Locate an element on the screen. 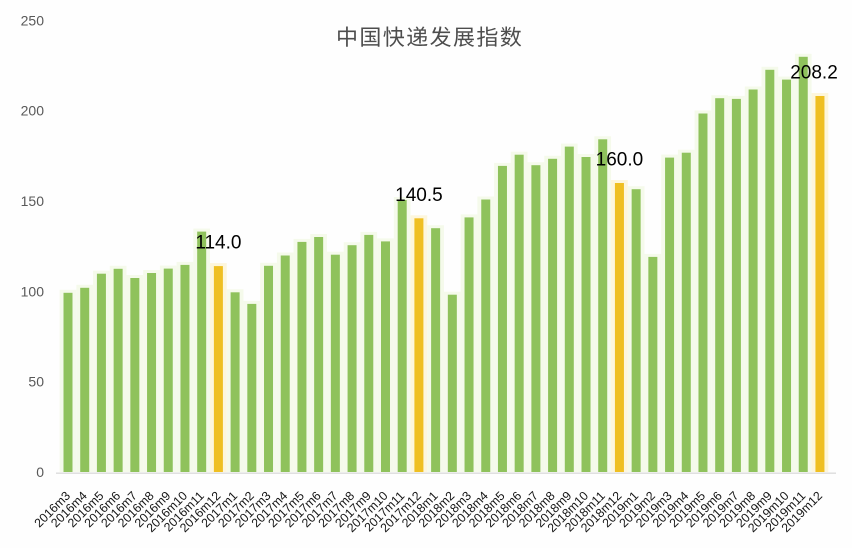 The image size is (852, 548). svg-text: 0 is located at coordinates (40, 472).